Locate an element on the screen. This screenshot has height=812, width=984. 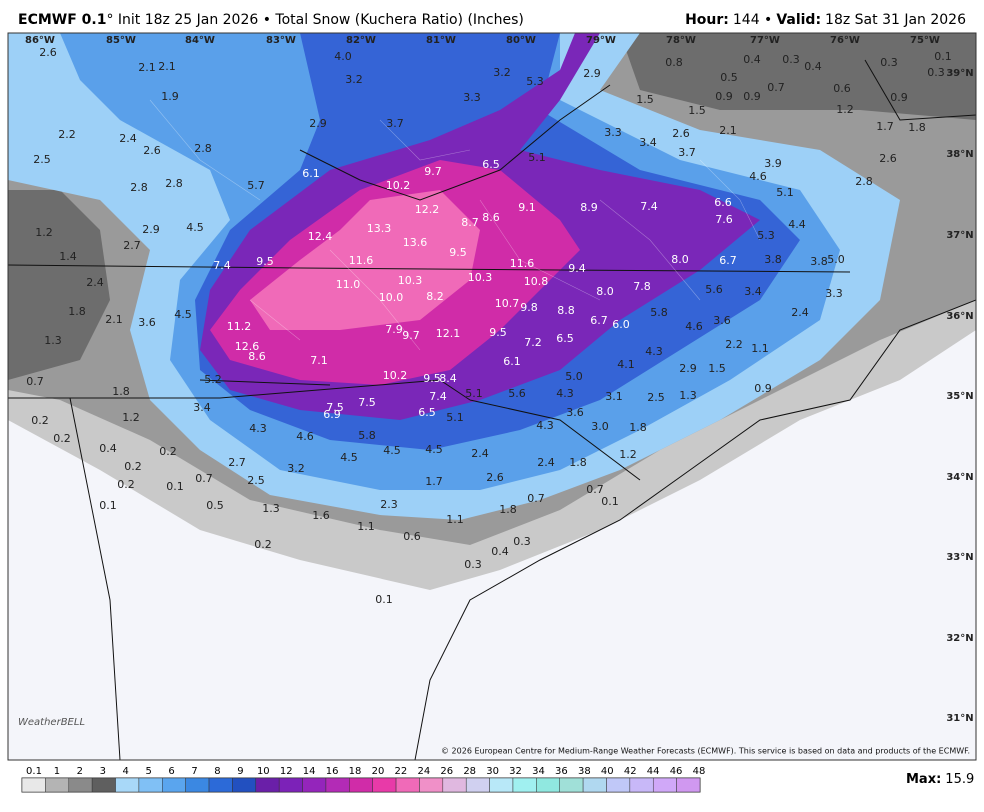
hour: 144 • is located at coordinates (752, 20).